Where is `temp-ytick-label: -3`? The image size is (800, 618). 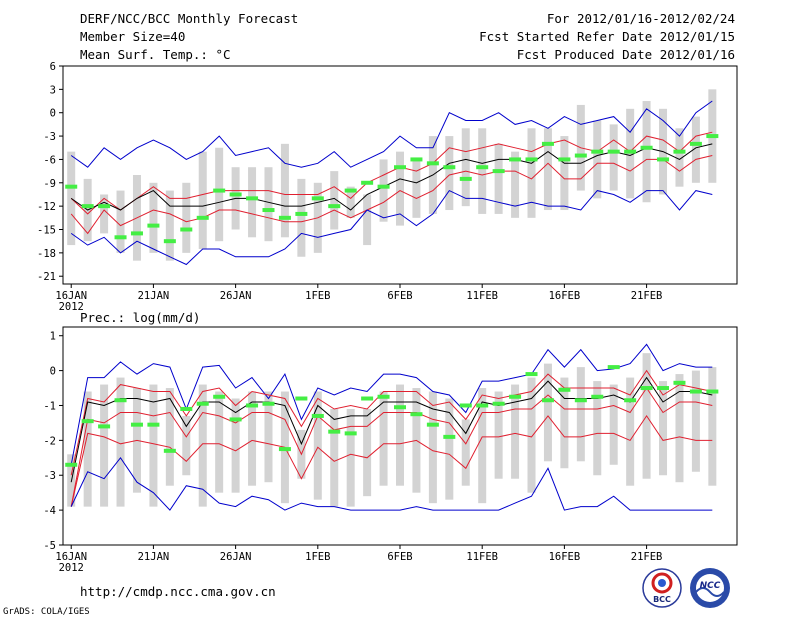
temp-ytick-label: -3 is located at coordinates (49, 137).